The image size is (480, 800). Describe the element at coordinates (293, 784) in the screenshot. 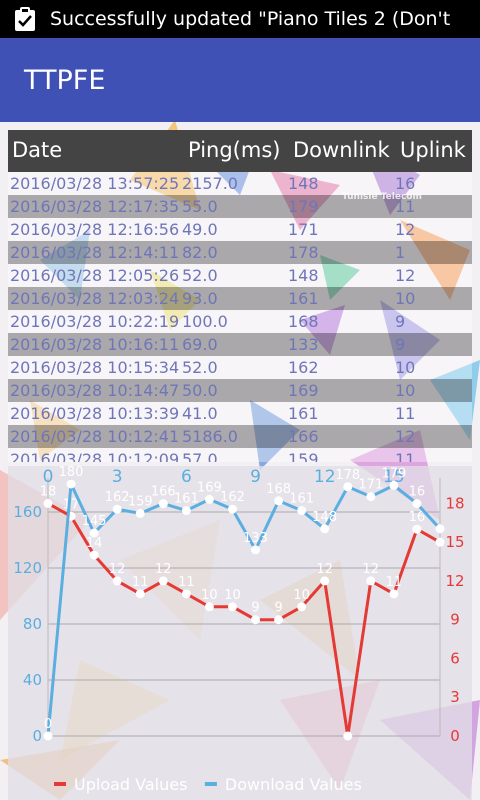

I see `download-values-legend-label: Download Values` at that location.